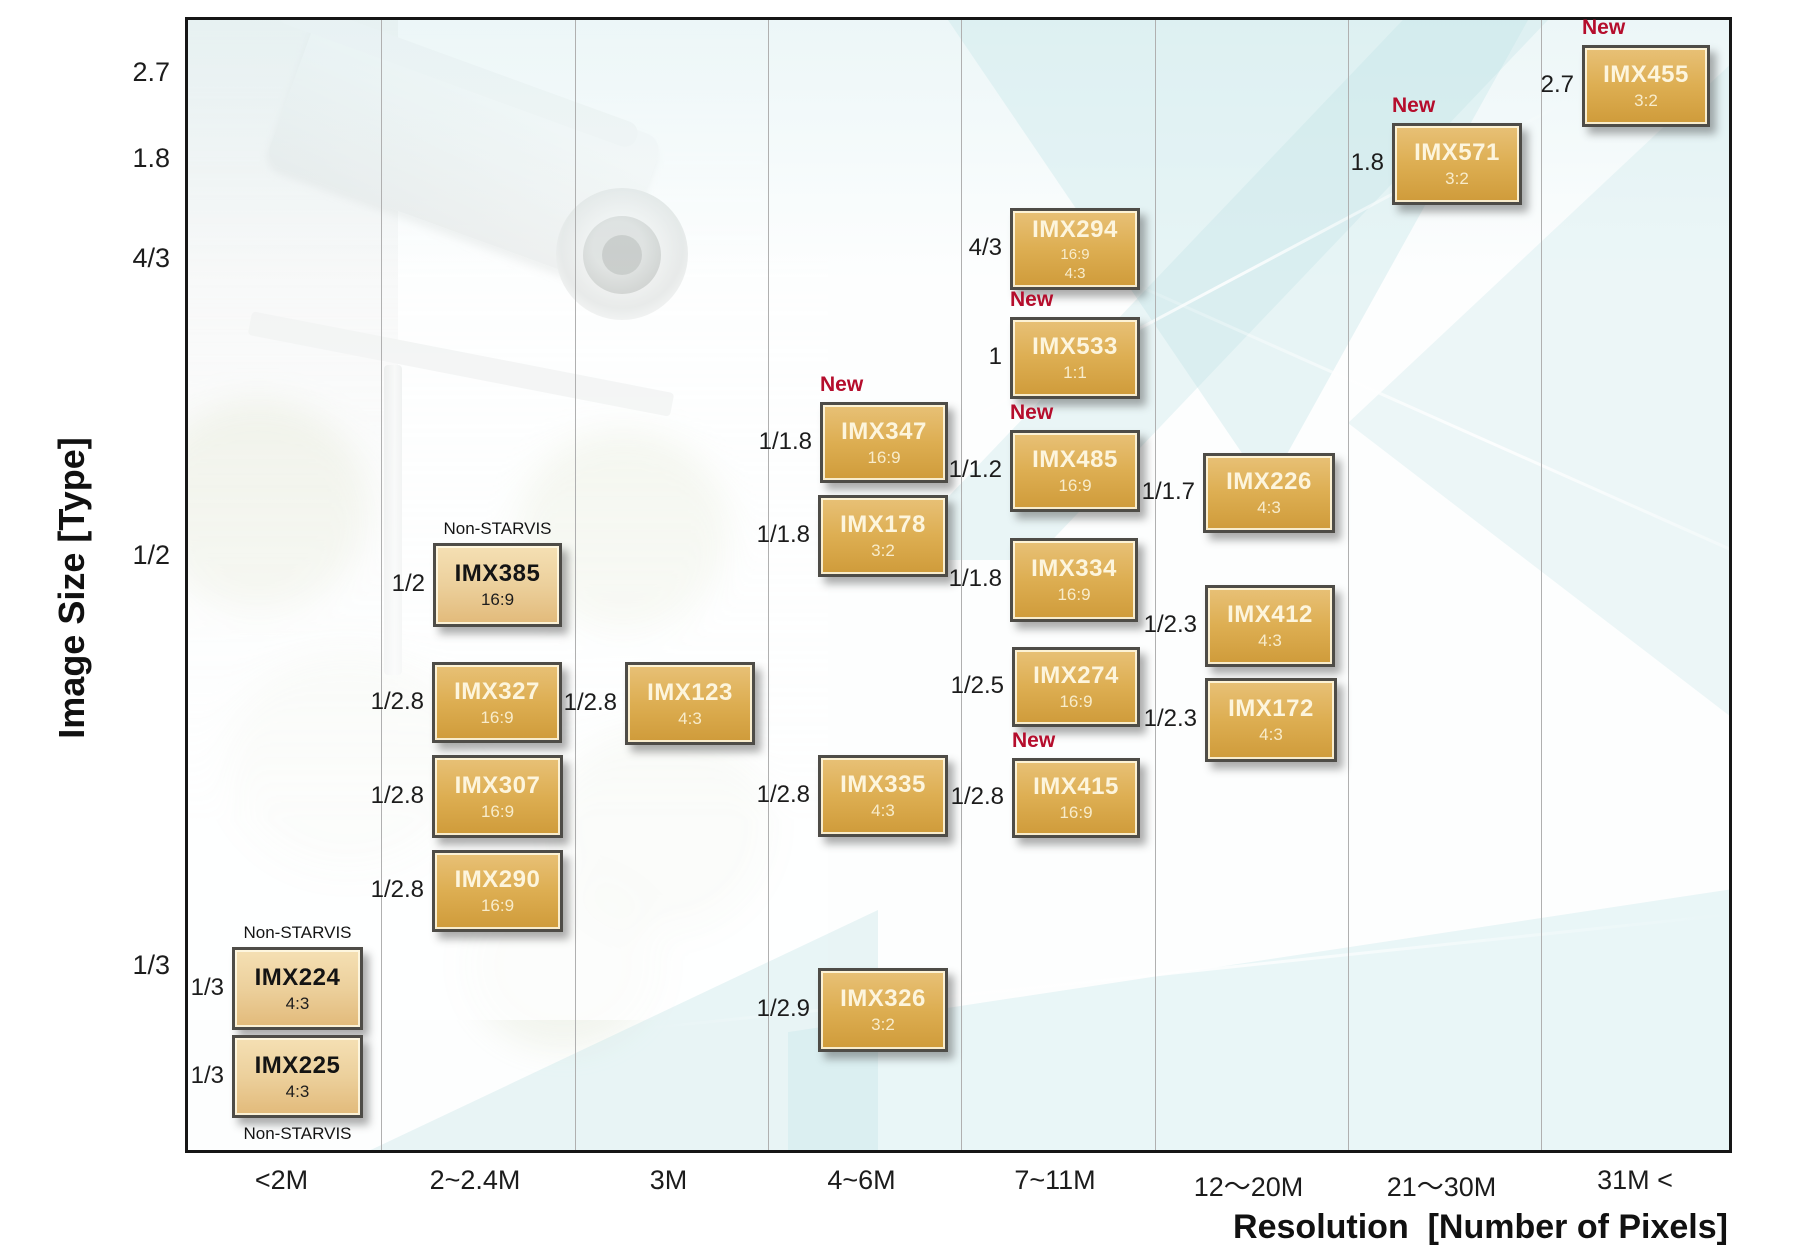  What do you see at coordinates (1168, 491) in the screenshot?
I see `sensor-size-type: 1/1.7` at bounding box center [1168, 491].